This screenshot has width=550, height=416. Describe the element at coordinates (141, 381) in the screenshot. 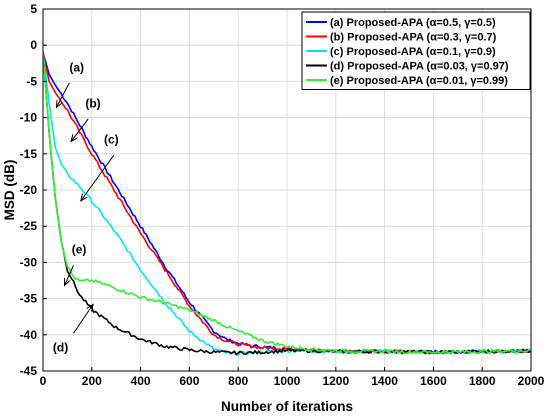

I see `x-tick-label: 400` at that location.